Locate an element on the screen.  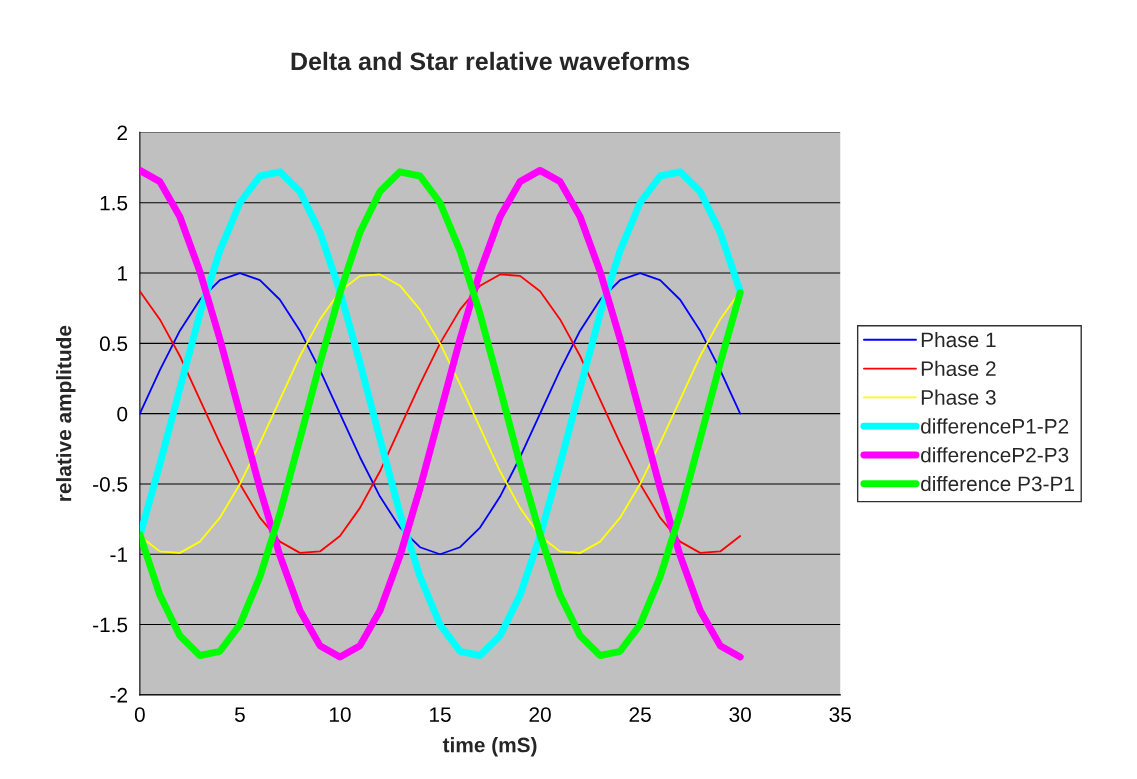
x-tick-label: 25 is located at coordinates (640, 714).